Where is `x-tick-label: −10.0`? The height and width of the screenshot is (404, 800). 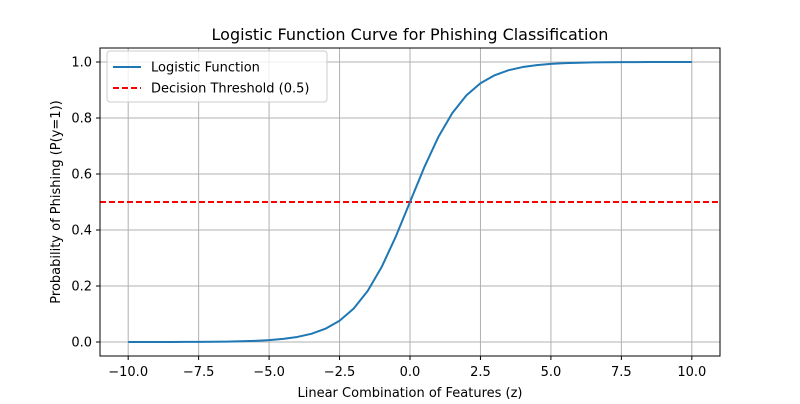 x-tick-label: −10.0 is located at coordinates (128, 372).